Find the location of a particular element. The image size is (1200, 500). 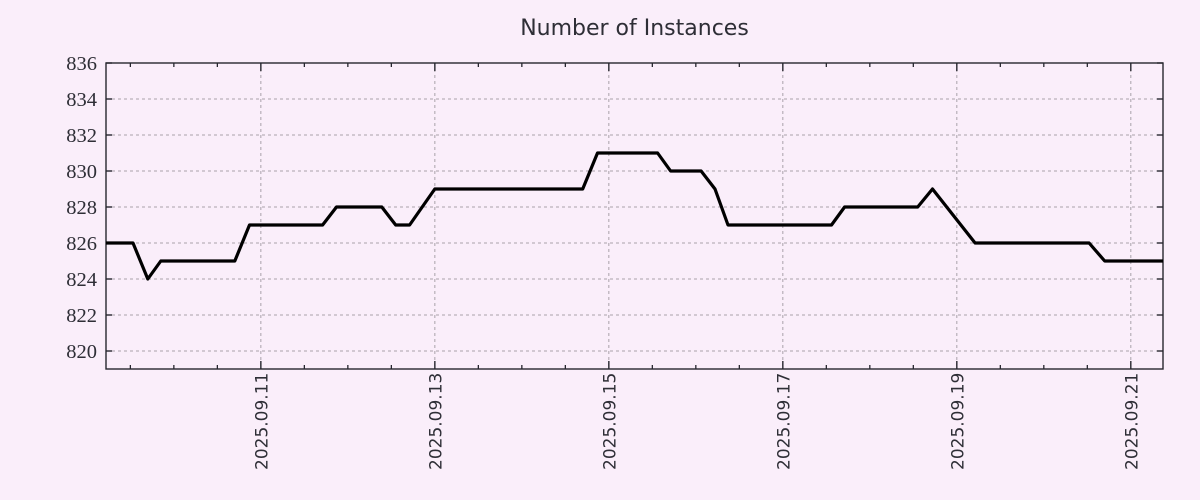

y-tick-label: 830 is located at coordinates (81, 172).